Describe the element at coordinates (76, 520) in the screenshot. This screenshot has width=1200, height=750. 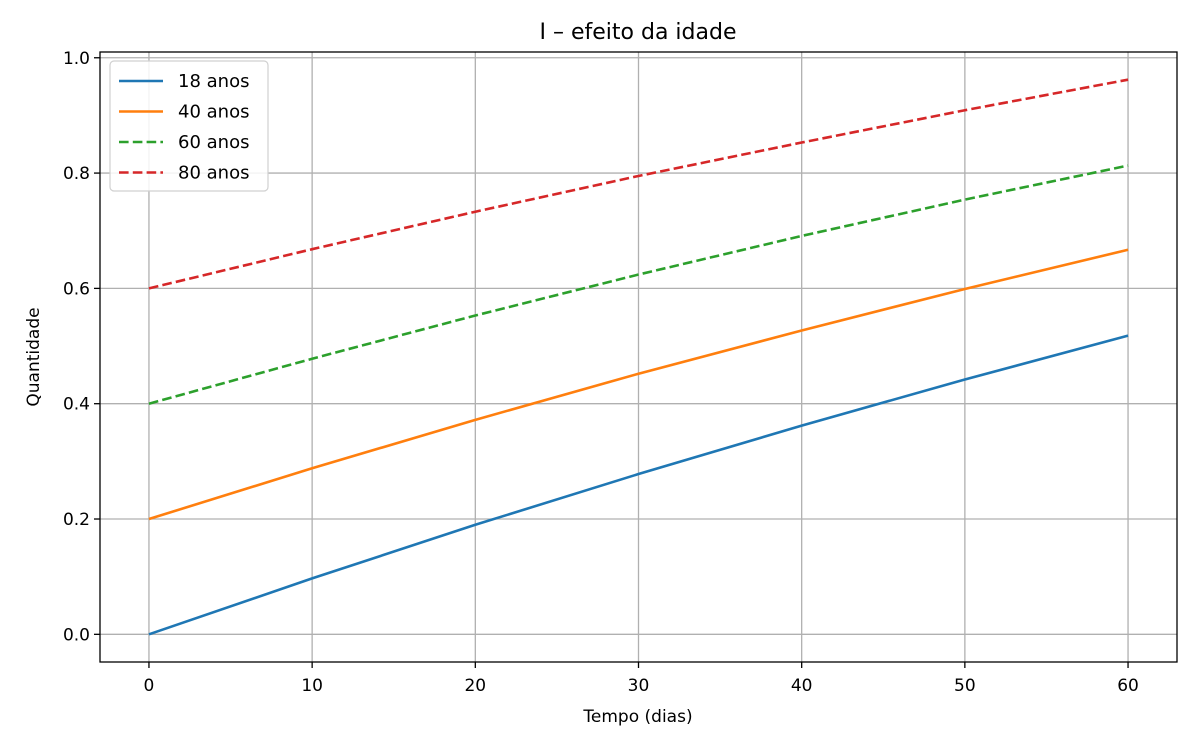
I see `y-tick-label: 0.2` at that location.